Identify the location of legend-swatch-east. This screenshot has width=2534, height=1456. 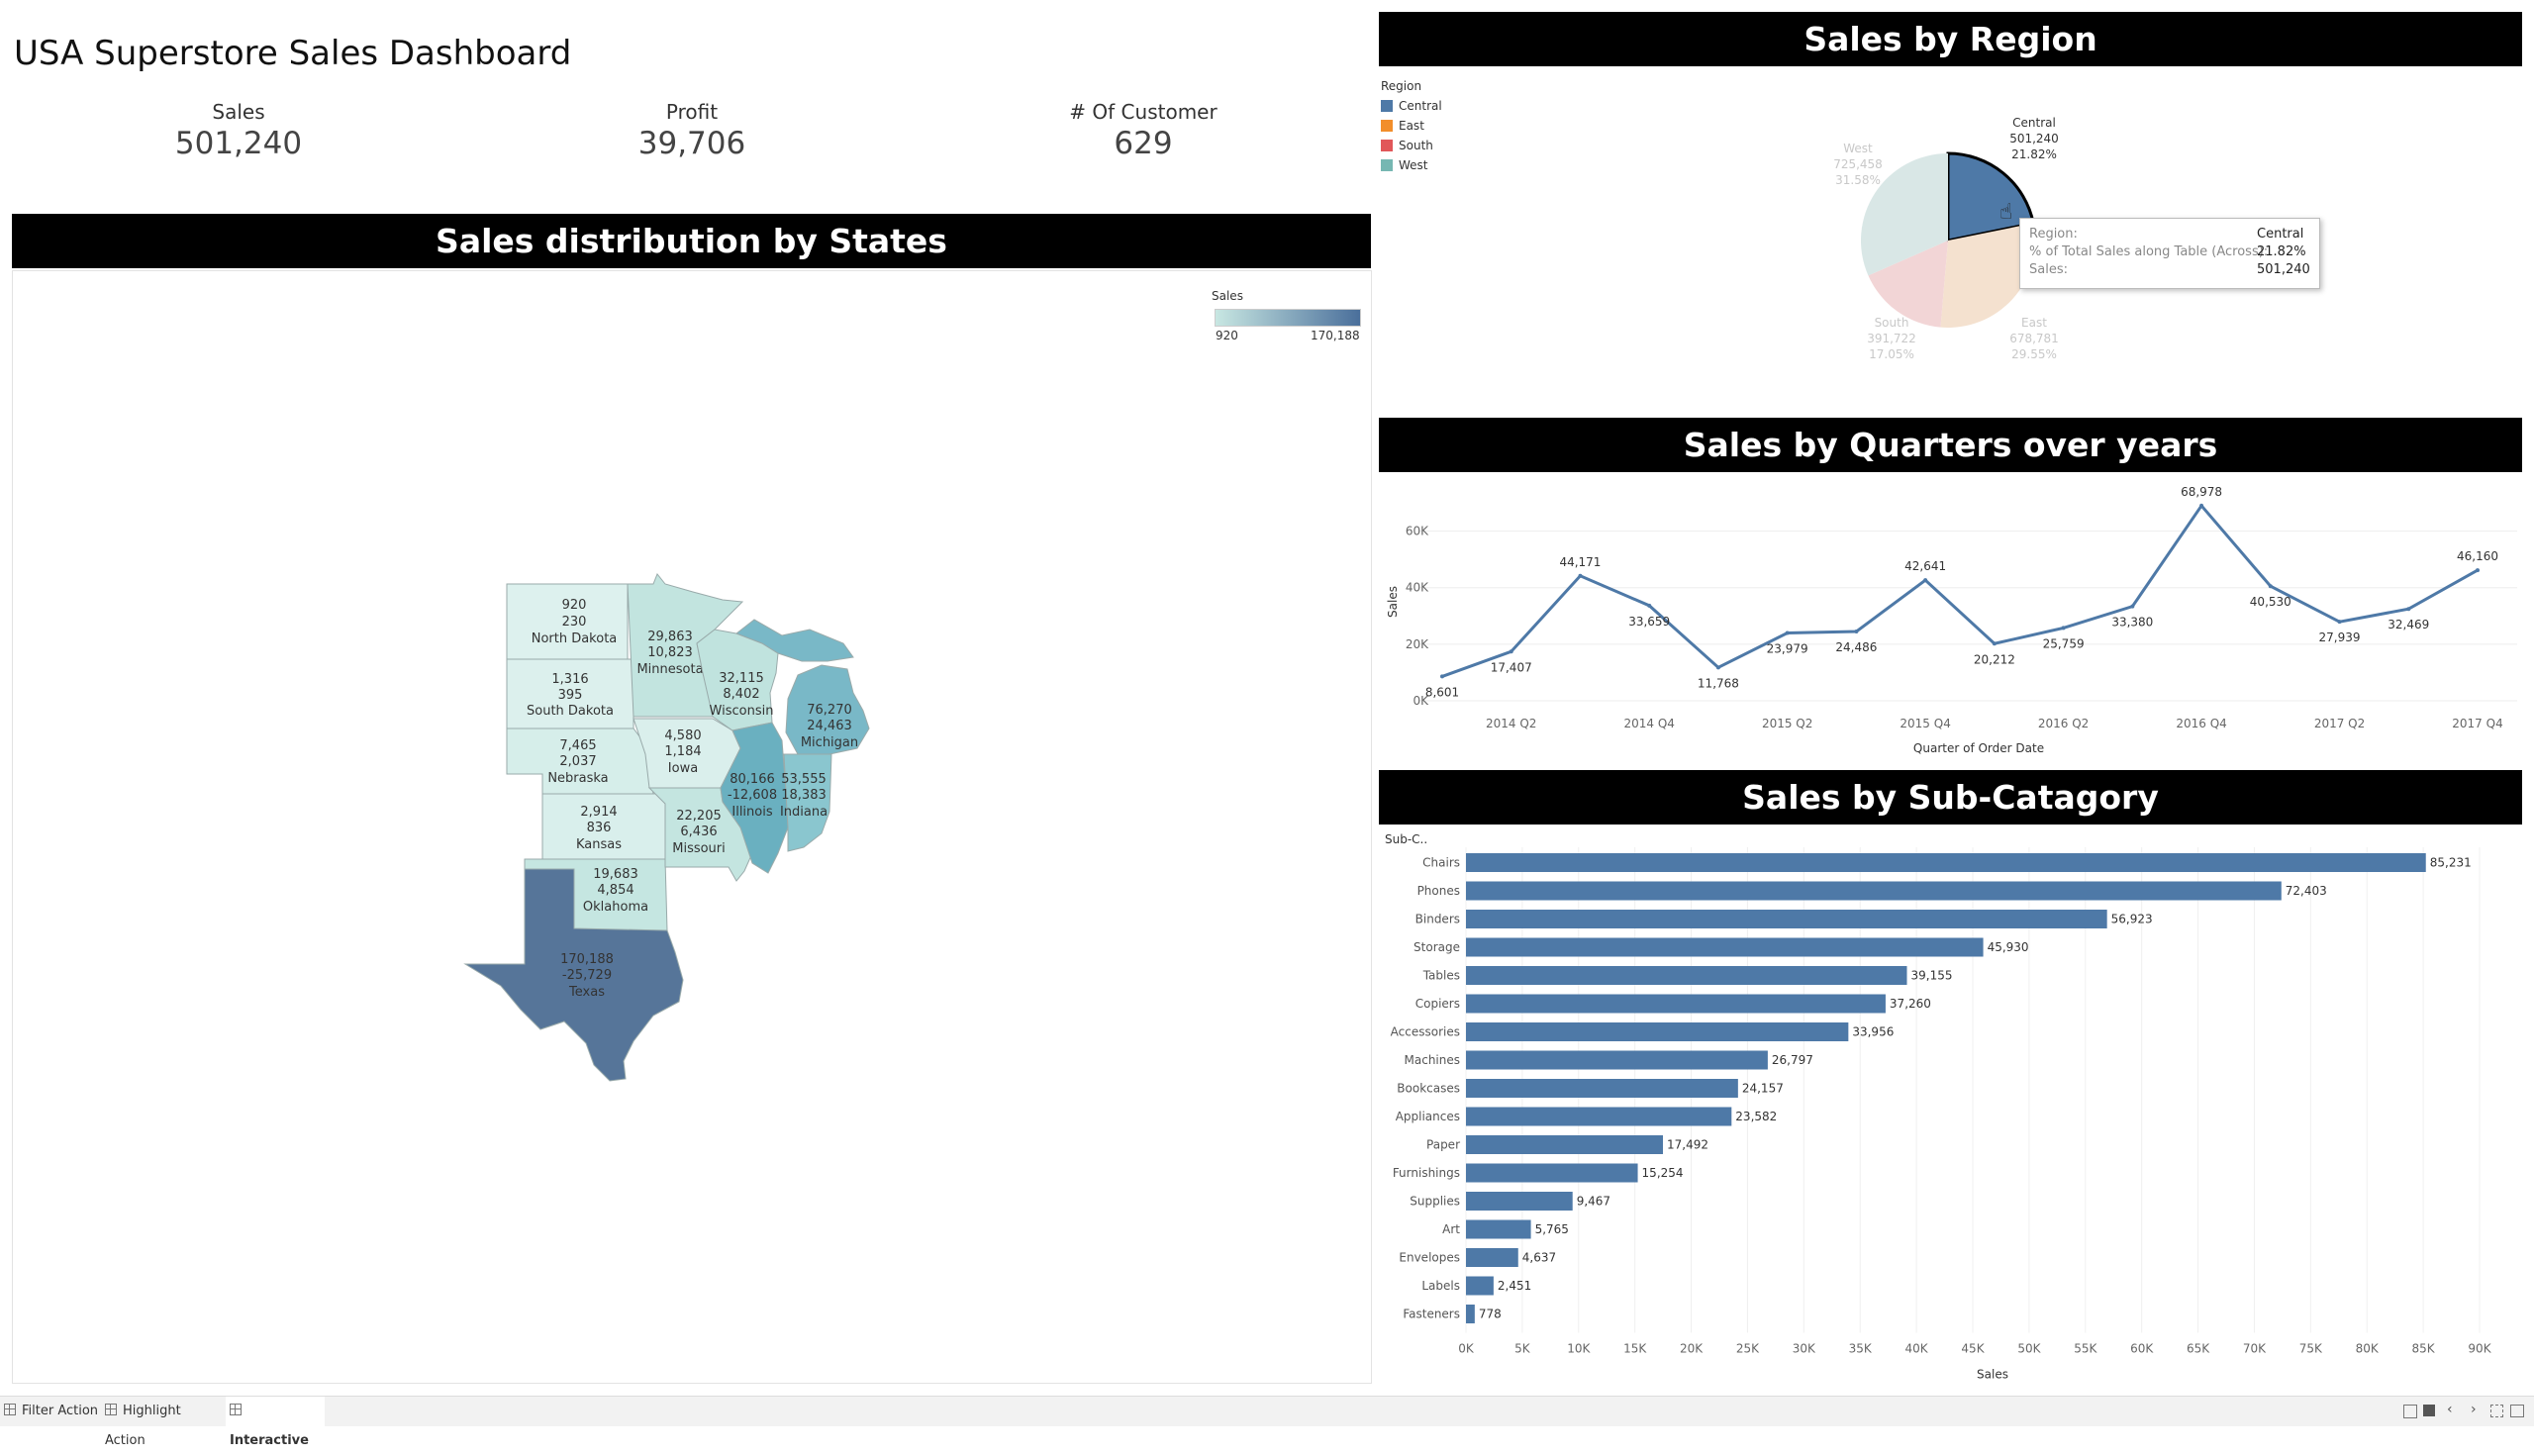
(1387, 126).